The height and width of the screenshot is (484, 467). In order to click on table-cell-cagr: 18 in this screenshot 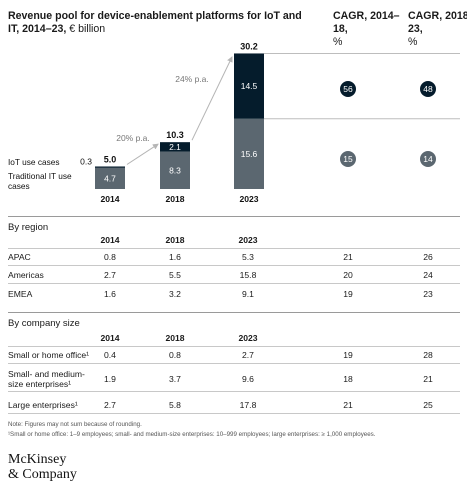, I will do `click(348, 379)`.